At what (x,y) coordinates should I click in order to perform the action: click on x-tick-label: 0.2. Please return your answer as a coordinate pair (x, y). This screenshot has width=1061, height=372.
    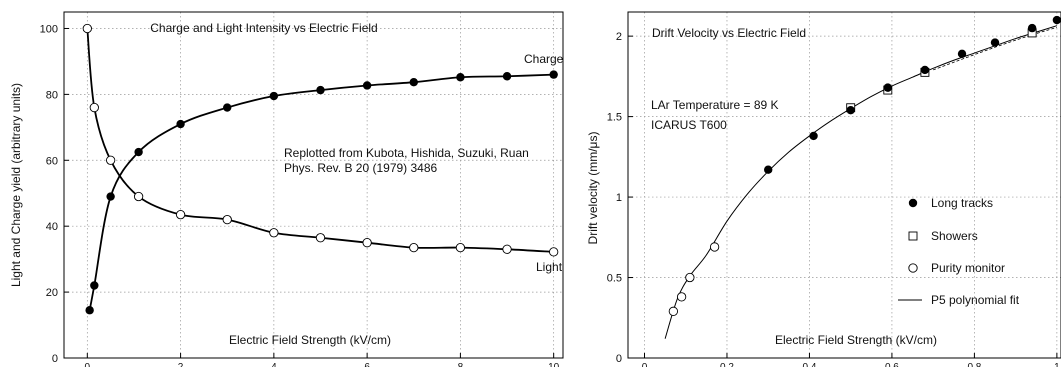
    Looking at the image, I should click on (727, 364).